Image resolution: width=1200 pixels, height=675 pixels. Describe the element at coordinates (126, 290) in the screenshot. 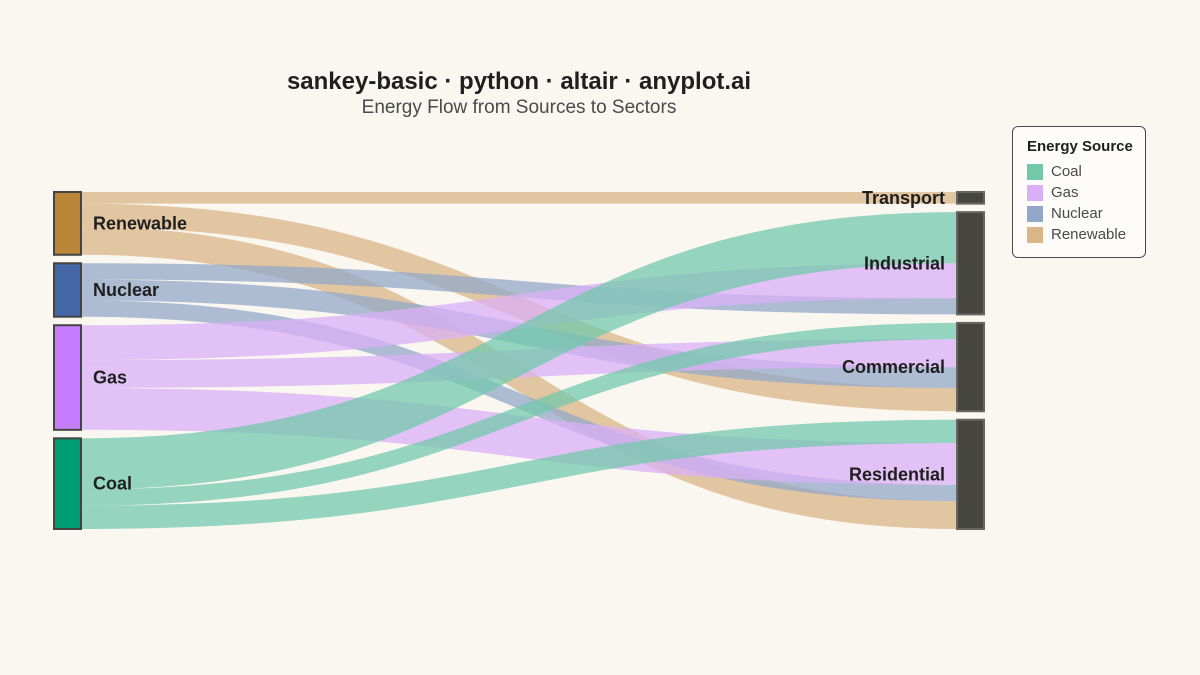

I see `source-label-nuclear: Nuclear` at that location.